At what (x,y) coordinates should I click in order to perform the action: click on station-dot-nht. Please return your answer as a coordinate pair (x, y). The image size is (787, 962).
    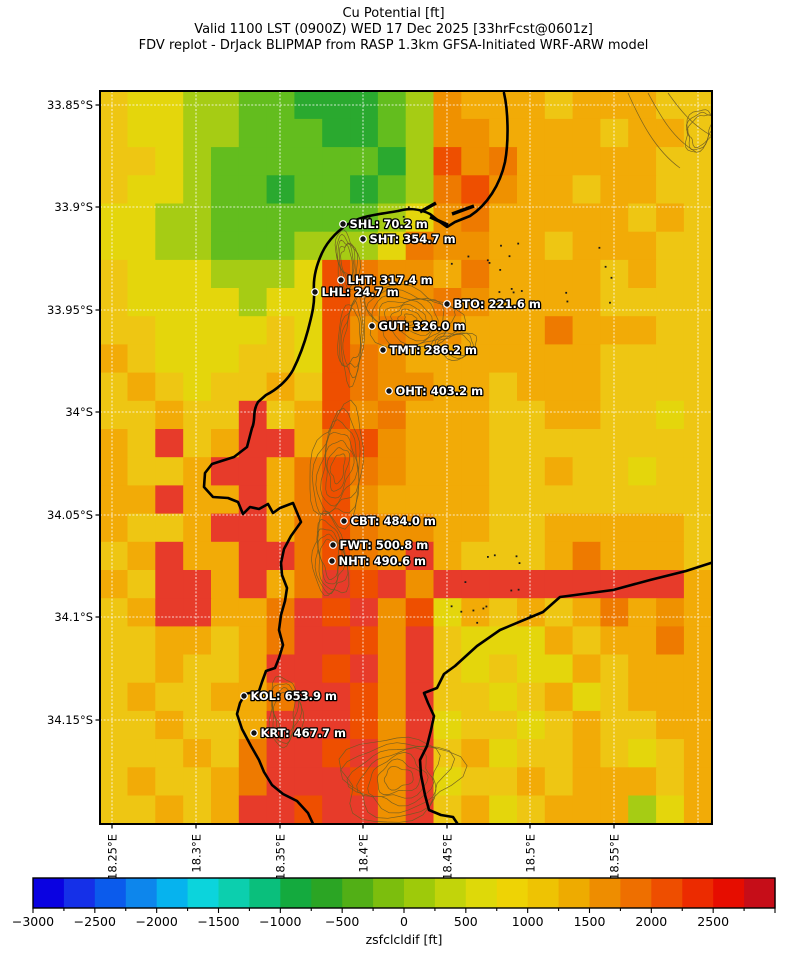
    Looking at the image, I should click on (332, 561).